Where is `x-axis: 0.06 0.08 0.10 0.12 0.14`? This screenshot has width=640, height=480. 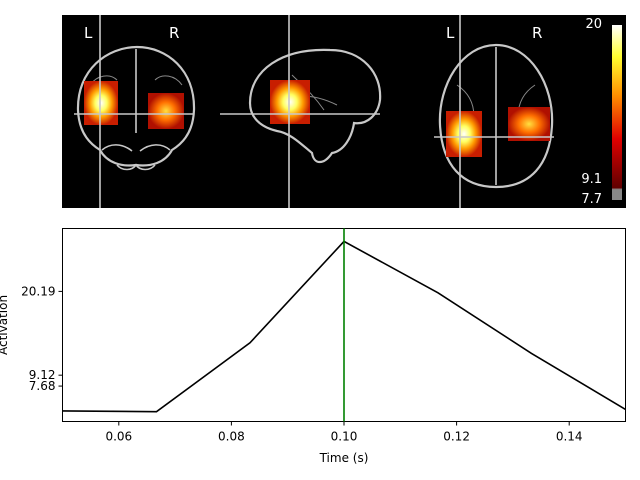 x-axis: 0.06 0.08 0.10 0.12 0.14 is located at coordinates (344, 432).